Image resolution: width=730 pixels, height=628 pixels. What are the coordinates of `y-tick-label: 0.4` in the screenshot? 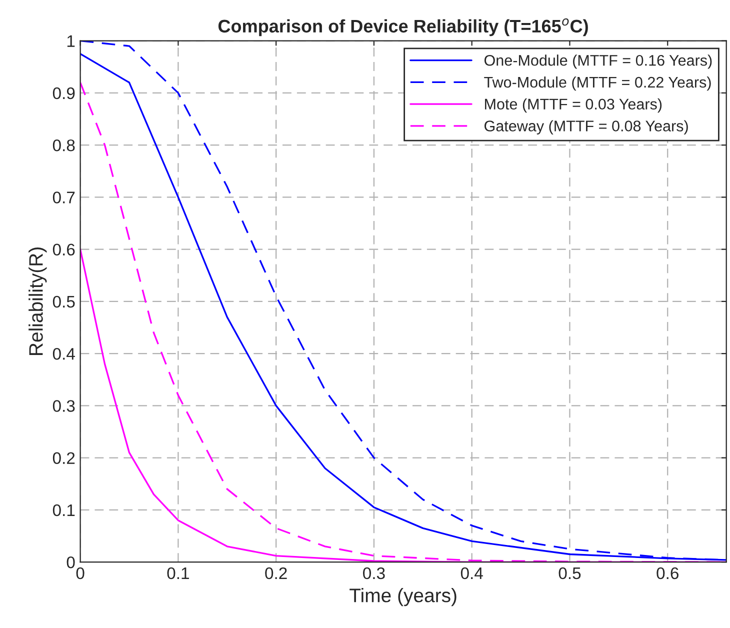 It's located at (63, 354).